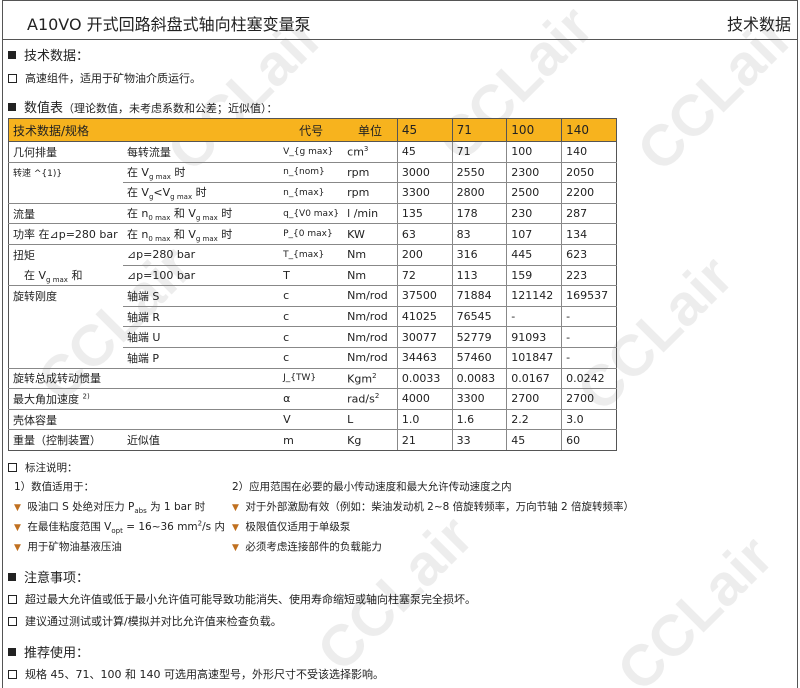  What do you see at coordinates (312, 276) in the screenshot?
I see `table-row: 在 Vg max 和 ⊿p=100 bar T Nm 72 113 159 223` at bounding box center [312, 276].